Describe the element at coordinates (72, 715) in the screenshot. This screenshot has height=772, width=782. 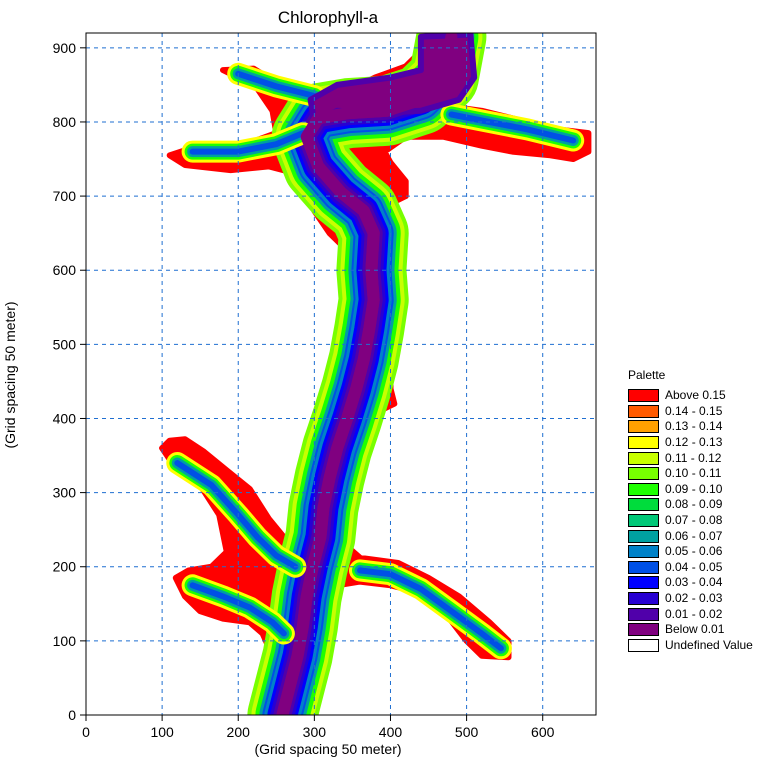
I see `y-tick-label: 0` at that location.